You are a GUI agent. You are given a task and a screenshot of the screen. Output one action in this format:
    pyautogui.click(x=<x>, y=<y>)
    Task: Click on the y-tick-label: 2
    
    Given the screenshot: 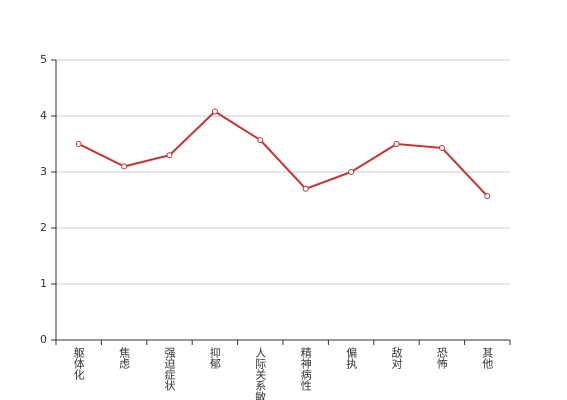 What is the action you would take?
    pyautogui.click(x=43, y=227)
    